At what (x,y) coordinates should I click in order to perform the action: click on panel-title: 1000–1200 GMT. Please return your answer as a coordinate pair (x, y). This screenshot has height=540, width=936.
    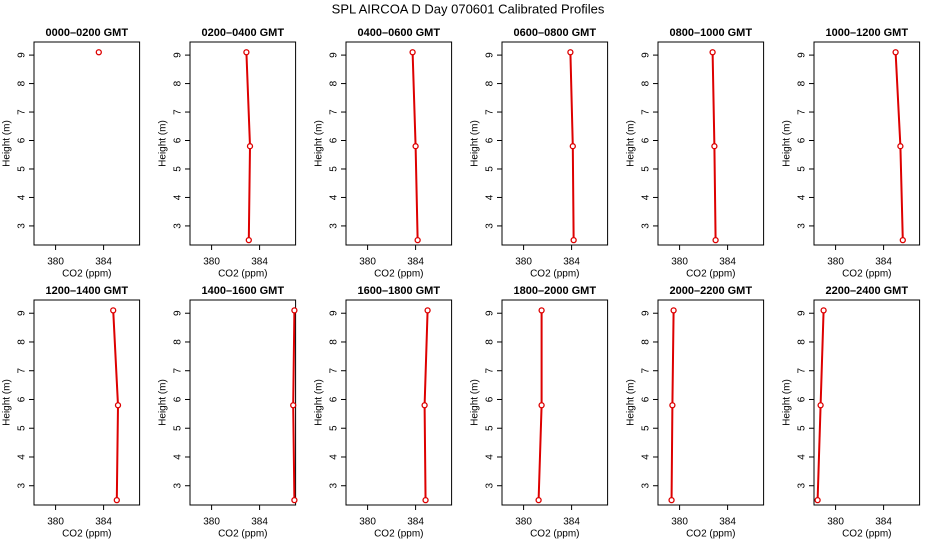
    Looking at the image, I should click on (867, 33).